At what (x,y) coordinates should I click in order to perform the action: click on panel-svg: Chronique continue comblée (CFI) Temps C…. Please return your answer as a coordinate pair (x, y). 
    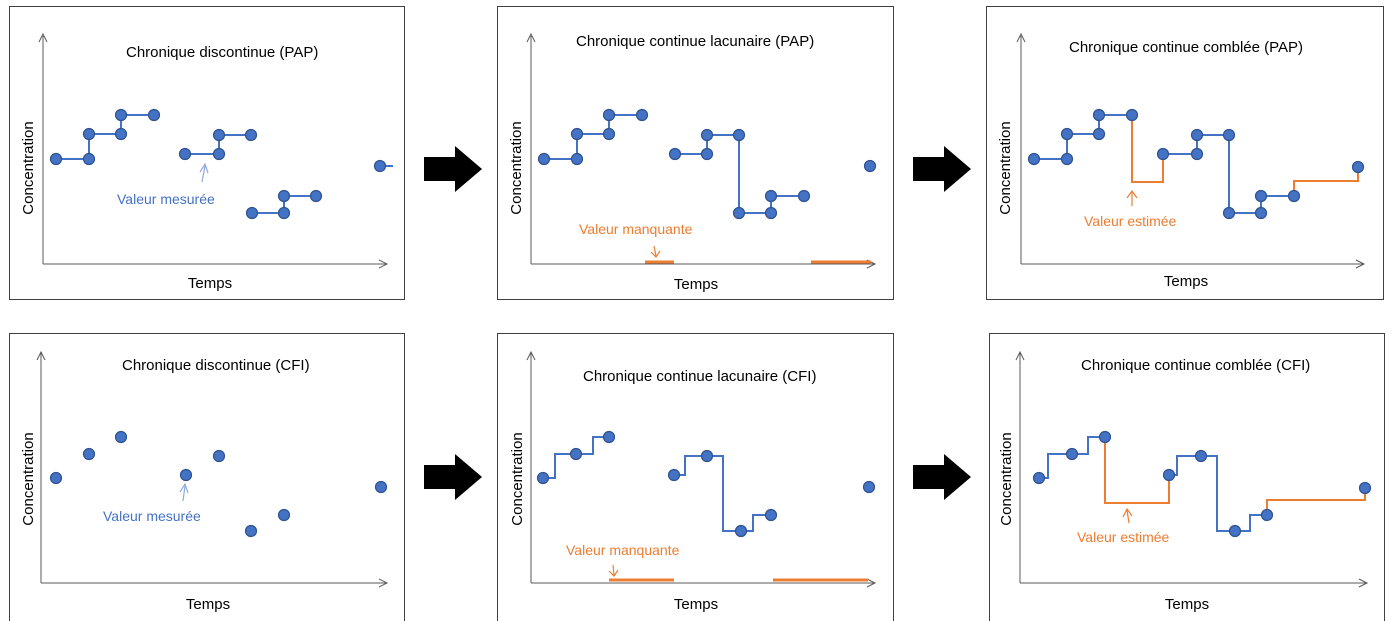
    Looking at the image, I should click on (1187, 477).